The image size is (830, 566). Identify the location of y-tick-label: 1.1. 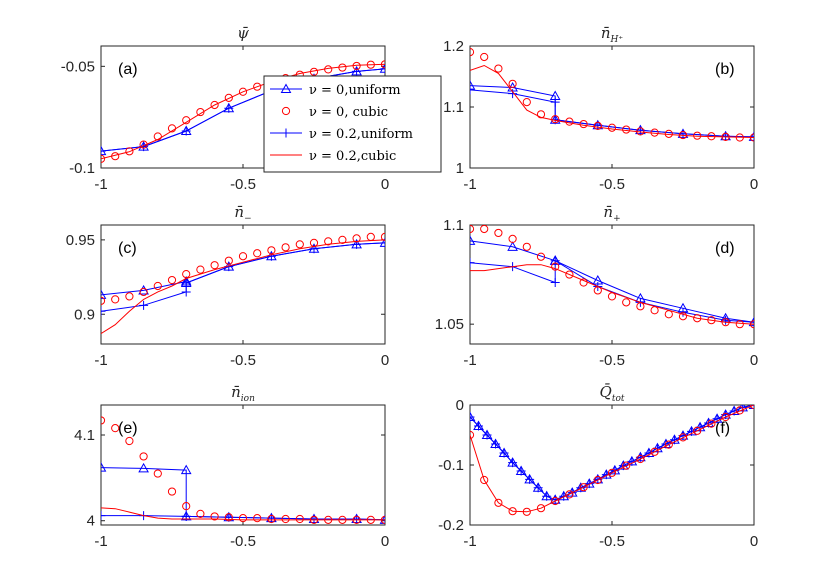
(453, 225).